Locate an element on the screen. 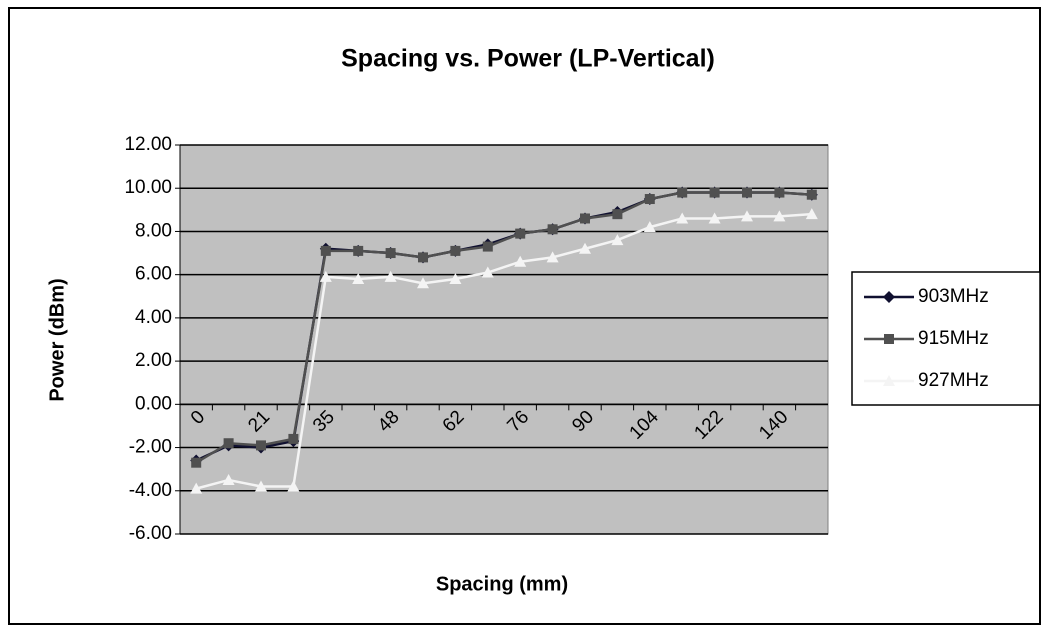 Image resolution: width=1043 pixels, height=626 pixels. y-tick-label: 4.00 is located at coordinates (153, 317).